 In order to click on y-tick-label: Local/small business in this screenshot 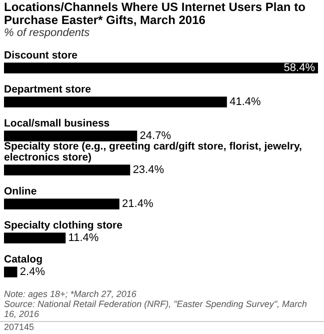, I will do `click(57, 124)`.